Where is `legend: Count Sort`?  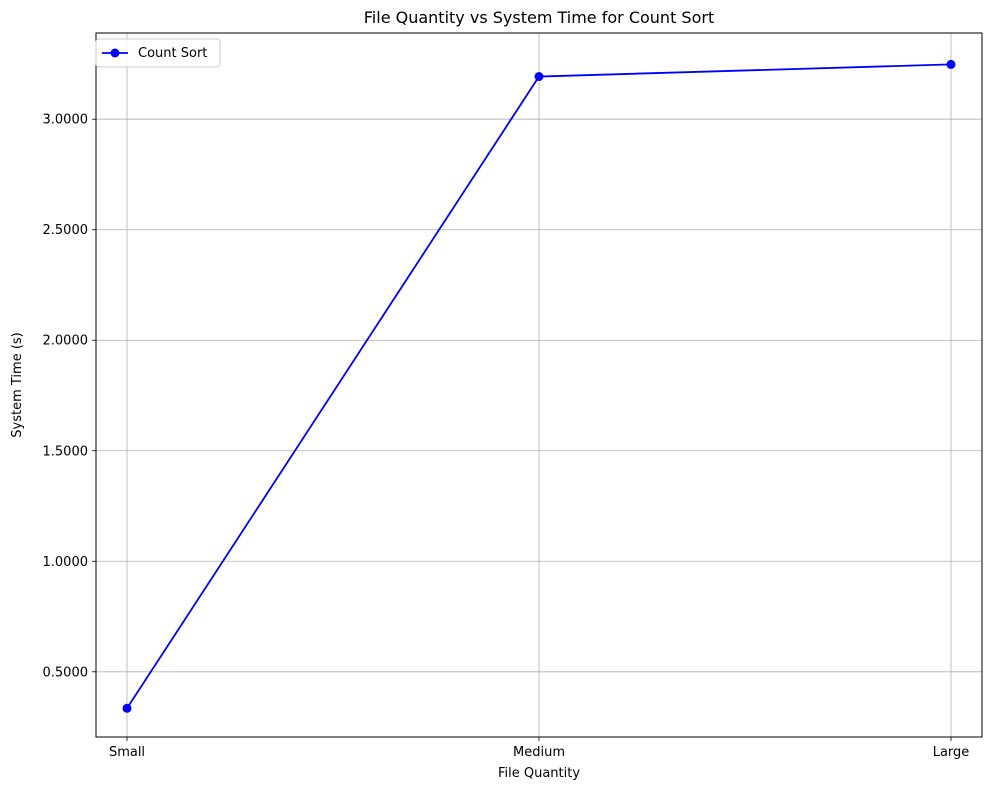 legend: Count Sort is located at coordinates (158, 53).